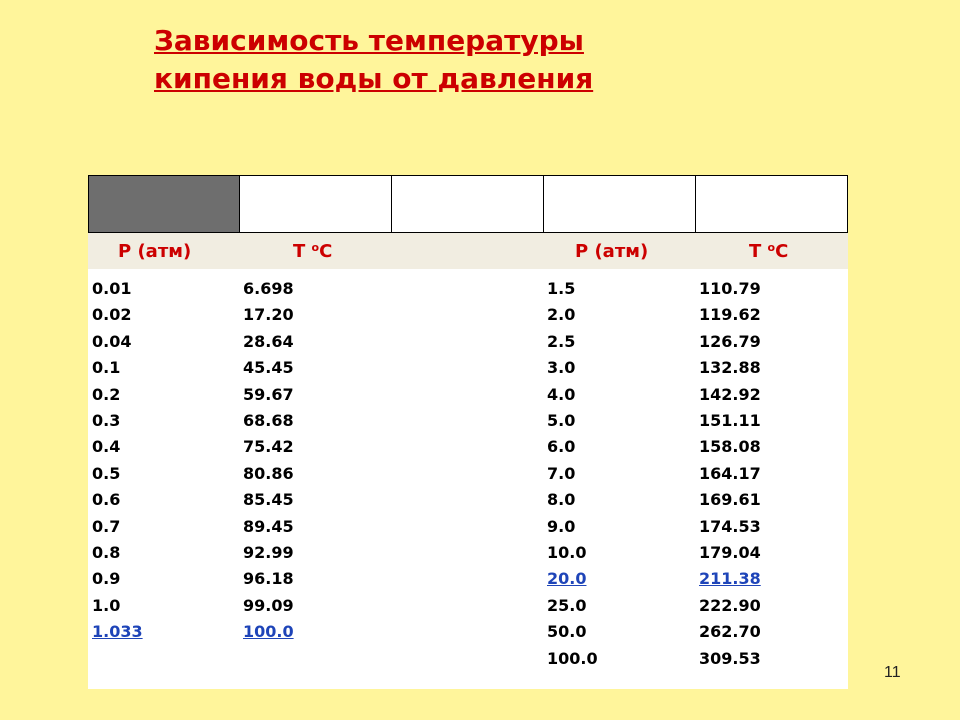 The width and height of the screenshot is (960, 720). I want to click on page-number: 11, so click(892, 672).